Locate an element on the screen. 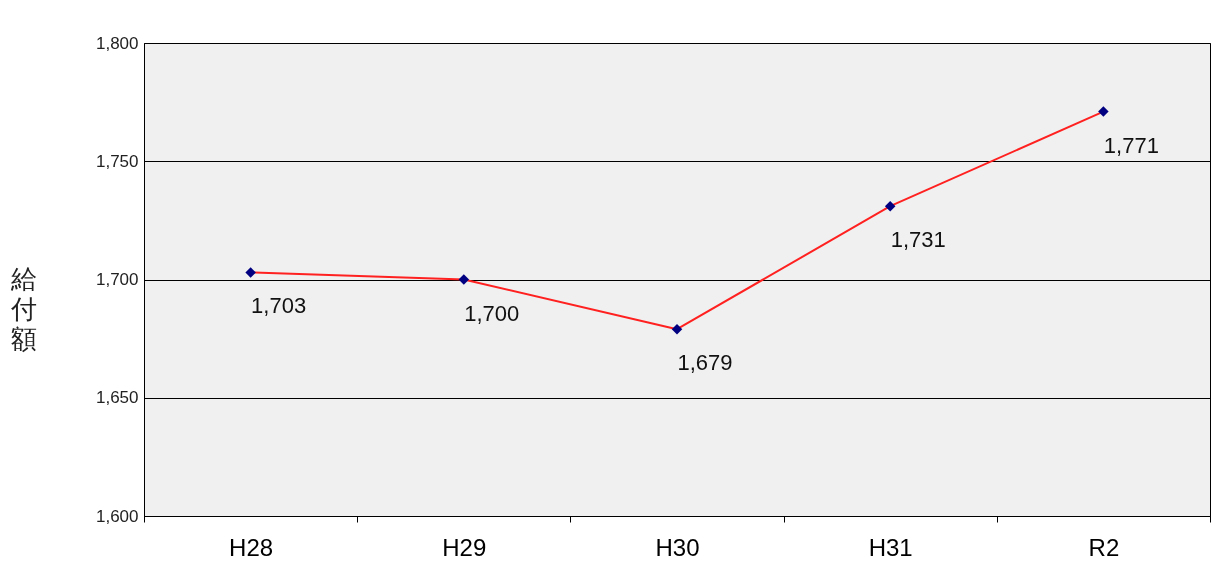 This screenshot has height=570, width=1231. data-label: 1,700 is located at coordinates (492, 313).